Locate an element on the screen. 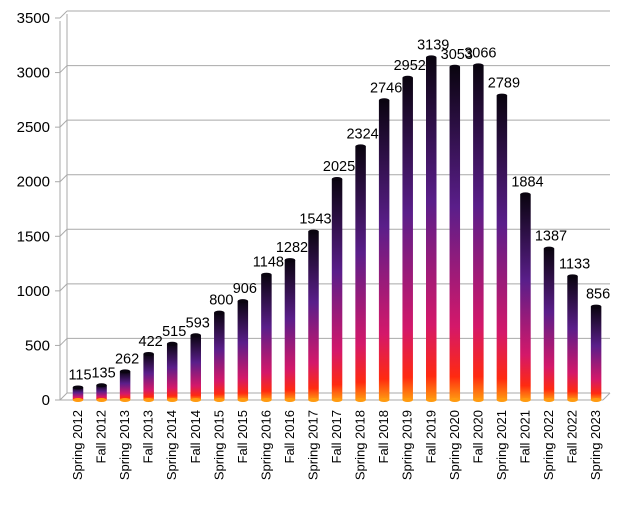 The width and height of the screenshot is (618, 509). x-tick-label: Spring 2018 is located at coordinates (360, 445).